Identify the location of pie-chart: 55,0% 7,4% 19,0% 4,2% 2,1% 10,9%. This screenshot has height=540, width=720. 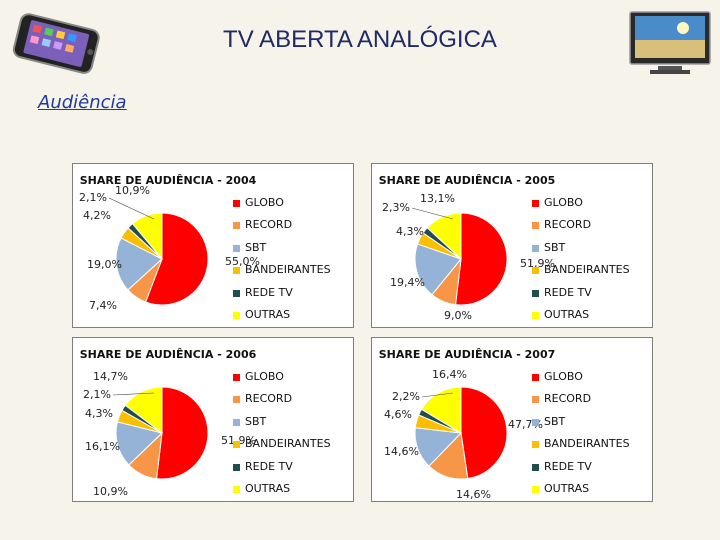
(169, 248).